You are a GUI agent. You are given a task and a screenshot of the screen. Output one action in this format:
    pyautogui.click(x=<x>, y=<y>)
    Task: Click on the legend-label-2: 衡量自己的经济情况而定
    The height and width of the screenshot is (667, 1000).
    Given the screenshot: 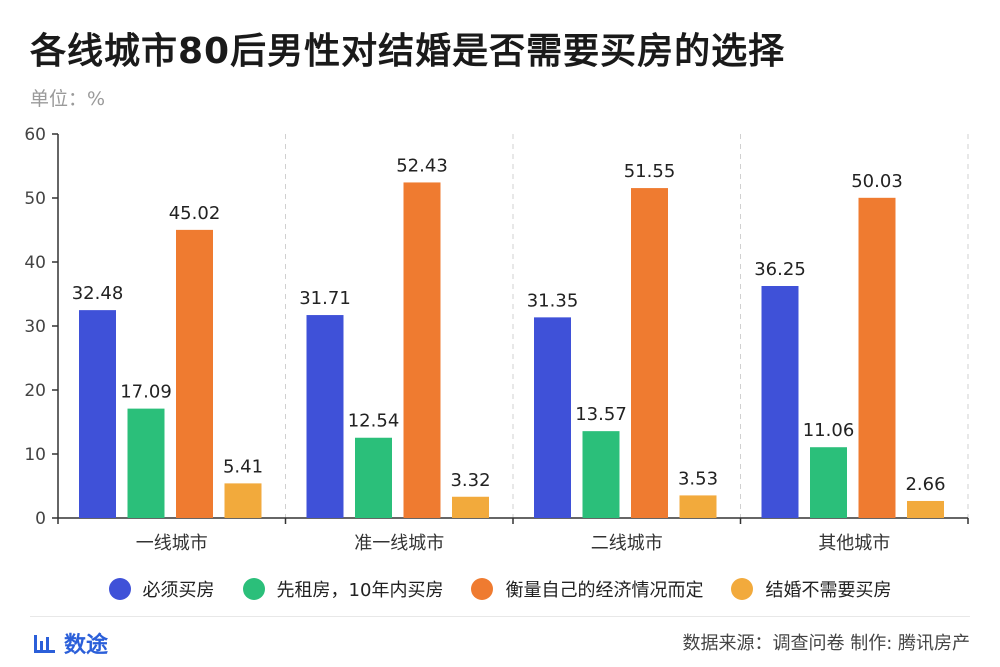 What is the action you would take?
    pyautogui.click(x=604, y=590)
    